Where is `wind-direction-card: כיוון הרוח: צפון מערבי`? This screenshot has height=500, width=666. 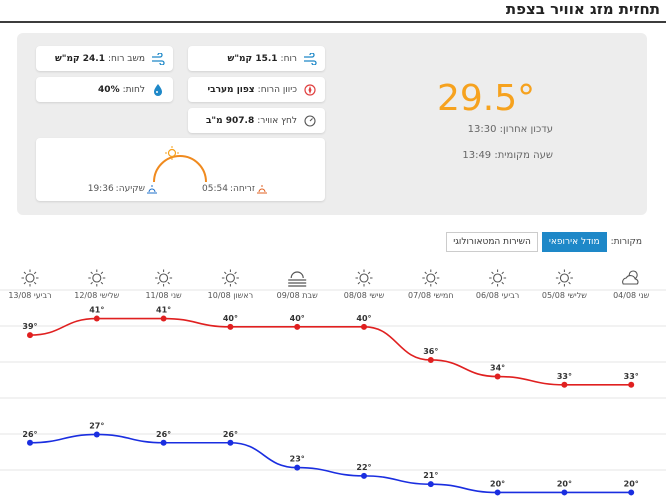
wind-direction-card: כיוון הרוח: צפון מערבי is located at coordinates (256, 89).